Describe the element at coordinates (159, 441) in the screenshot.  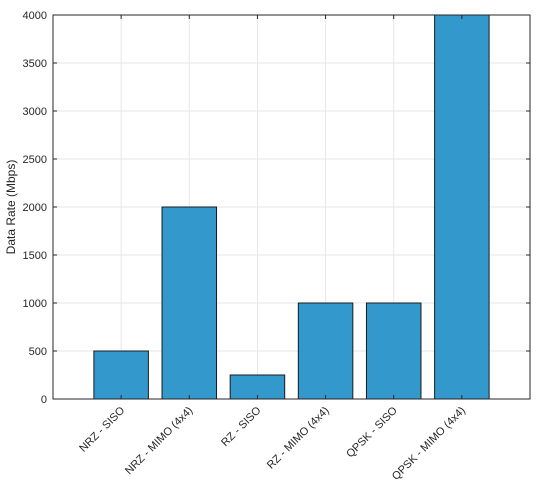
I see `x-tick-label: NRZ - MIMO (4x4)` at that location.